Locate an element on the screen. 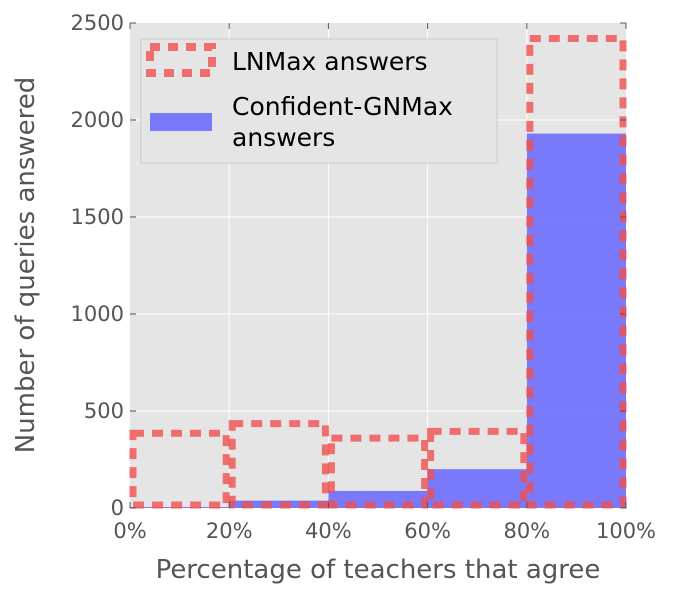  y-tick-labels: 0 500 1000 1500 2000 2500 is located at coordinates (97, 265).